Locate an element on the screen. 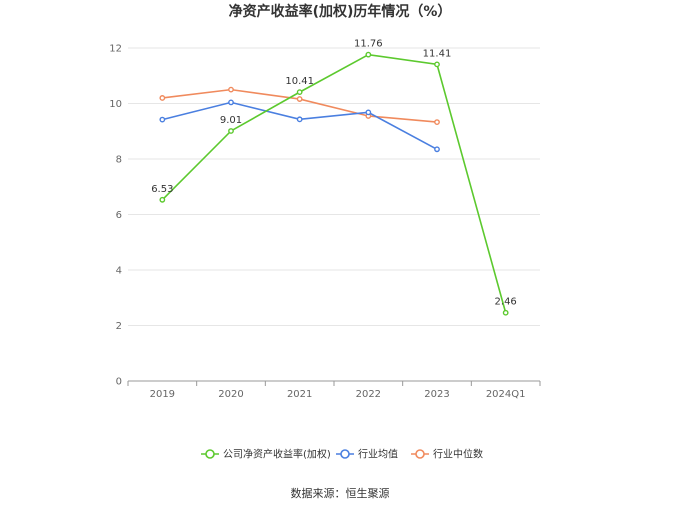  x-tick-label: 2023 is located at coordinates (436, 394).